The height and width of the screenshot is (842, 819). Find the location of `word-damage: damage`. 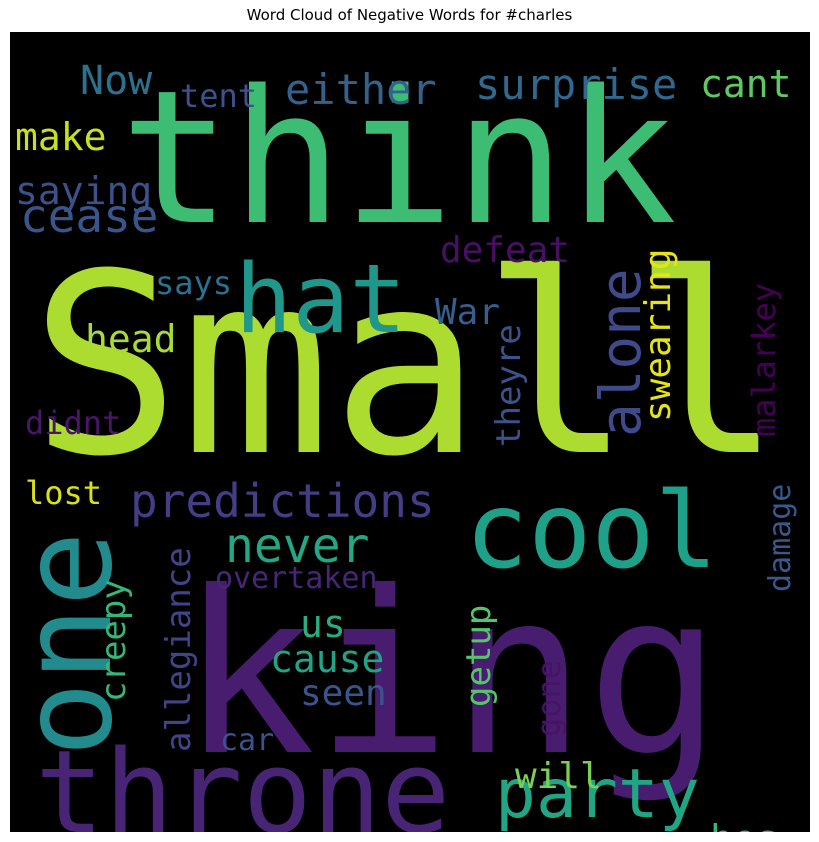

word-damage: damage is located at coordinates (780, 538).